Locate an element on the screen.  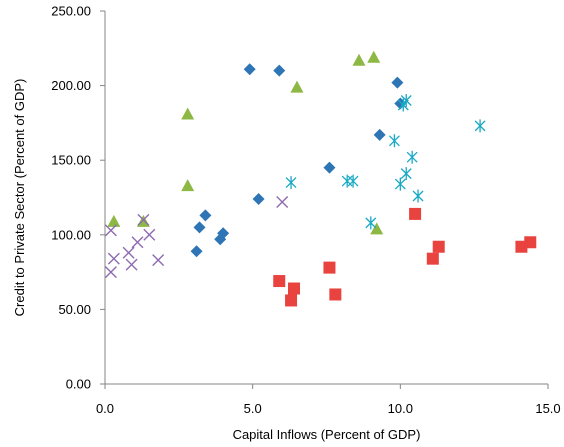
x-tick-label: 5.0 is located at coordinates (253, 408).